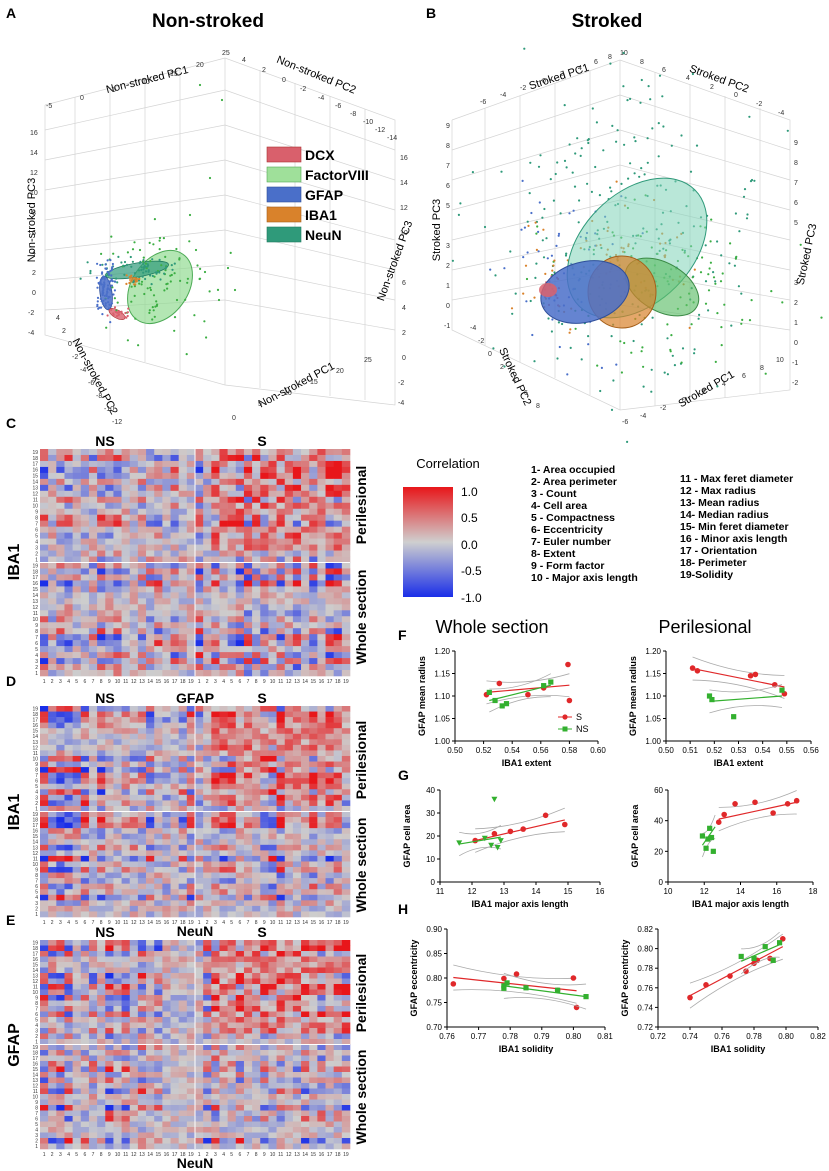 The width and height of the screenshot is (829, 1171). Describe the element at coordinates (101, 923) in the screenshot. I see `heatmap-col-tick: 8` at that location.